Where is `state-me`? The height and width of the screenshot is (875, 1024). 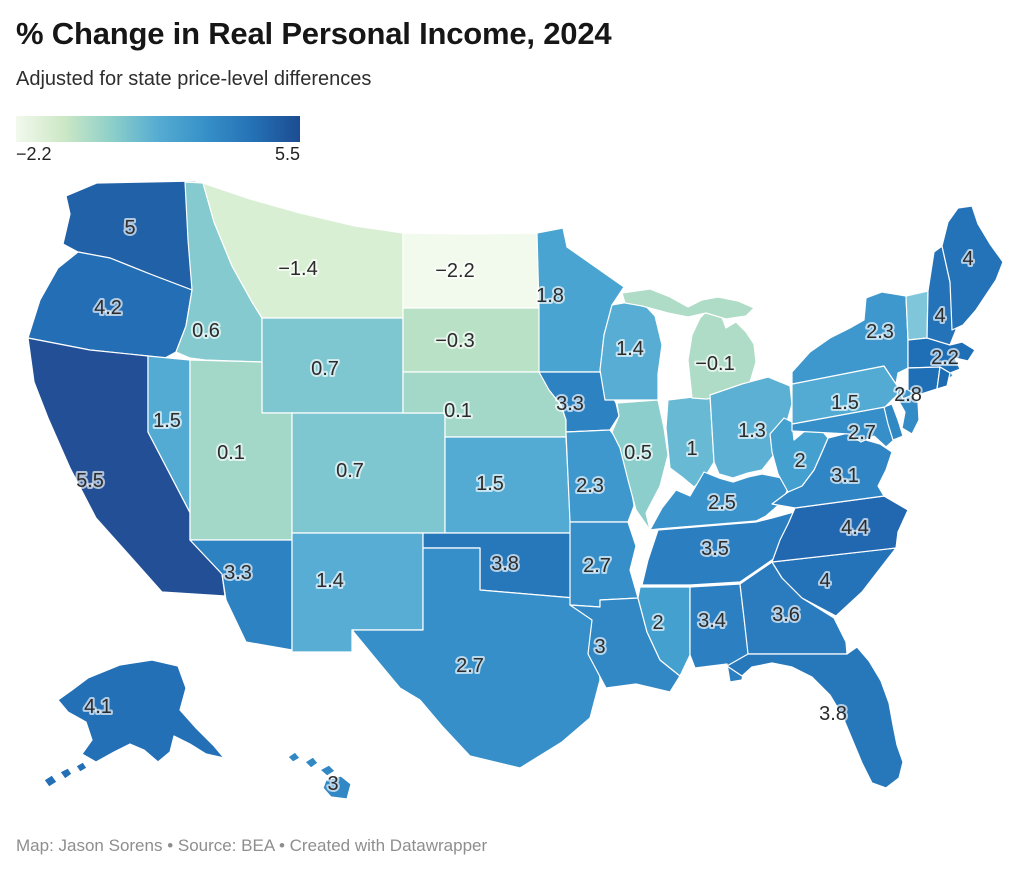
state-me is located at coordinates (972, 268).